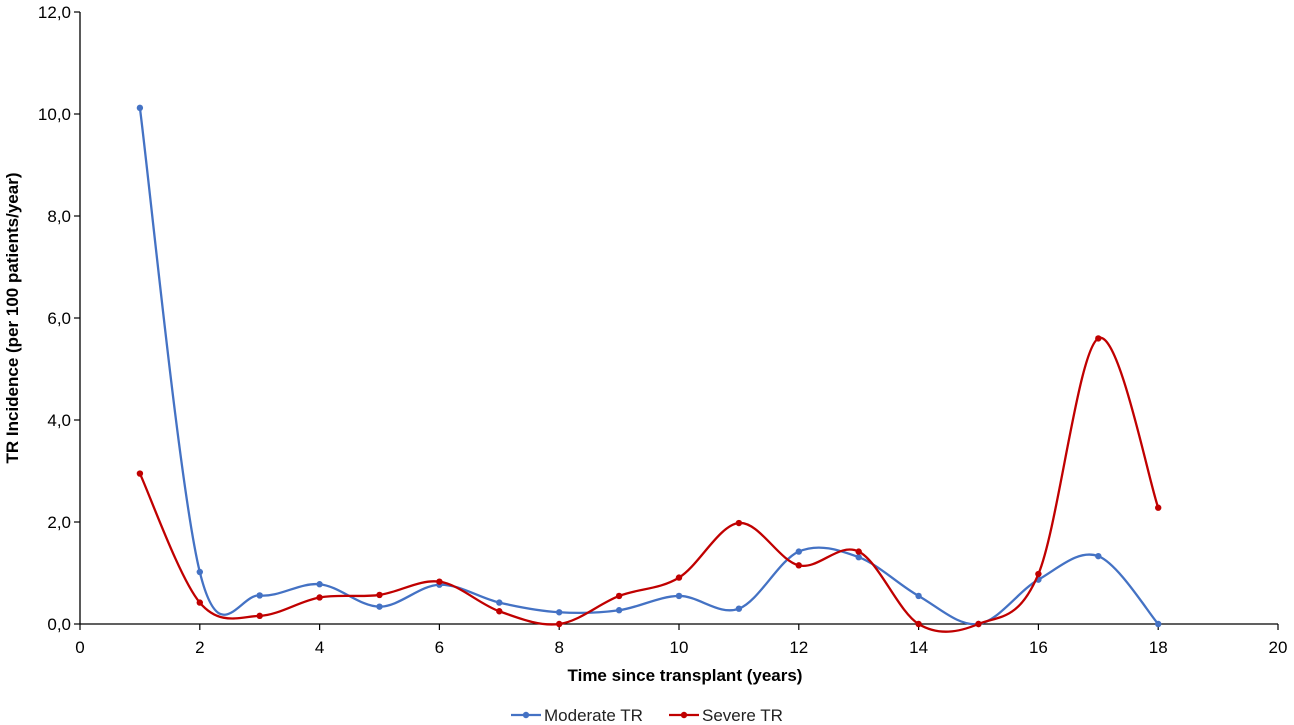 The height and width of the screenshot is (725, 1294). What do you see at coordinates (918, 647) in the screenshot?
I see `x-tick-label: 14` at bounding box center [918, 647].